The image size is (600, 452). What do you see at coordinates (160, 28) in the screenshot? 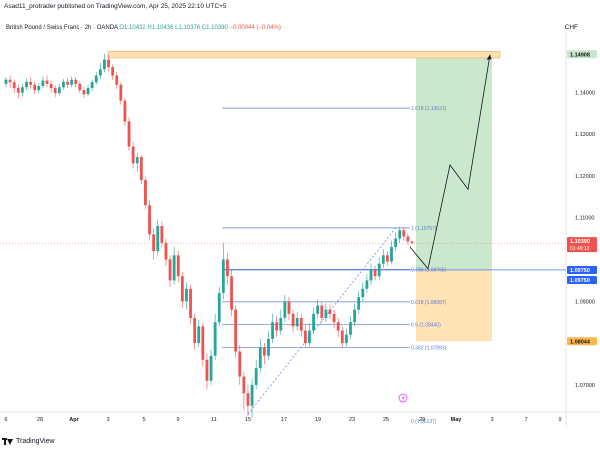
I see `ohlc-high: H1.10436` at bounding box center [160, 28].